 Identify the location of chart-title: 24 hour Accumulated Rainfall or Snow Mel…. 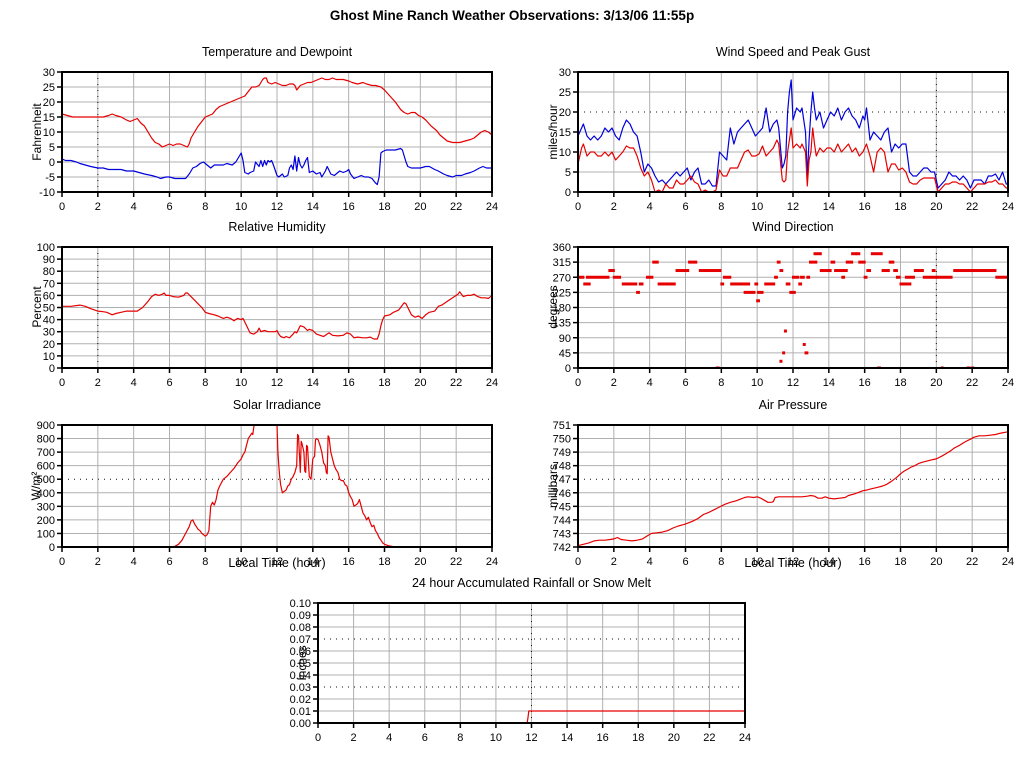
(531, 583).